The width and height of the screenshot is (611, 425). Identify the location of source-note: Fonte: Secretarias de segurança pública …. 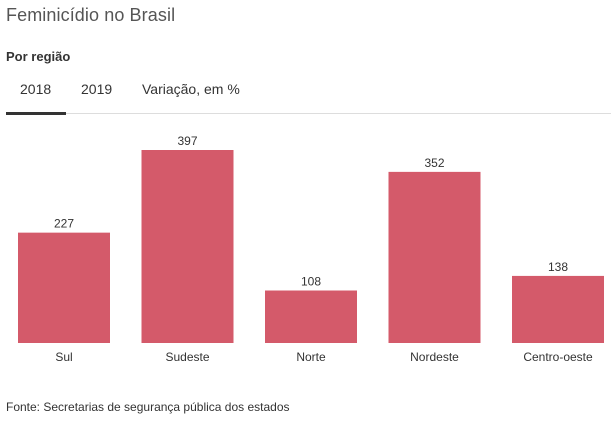
(148, 407).